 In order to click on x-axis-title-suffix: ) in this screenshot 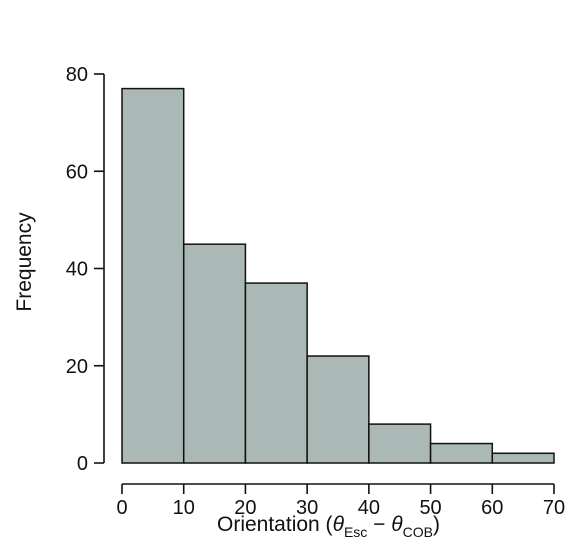, I will do `click(436, 524)`.